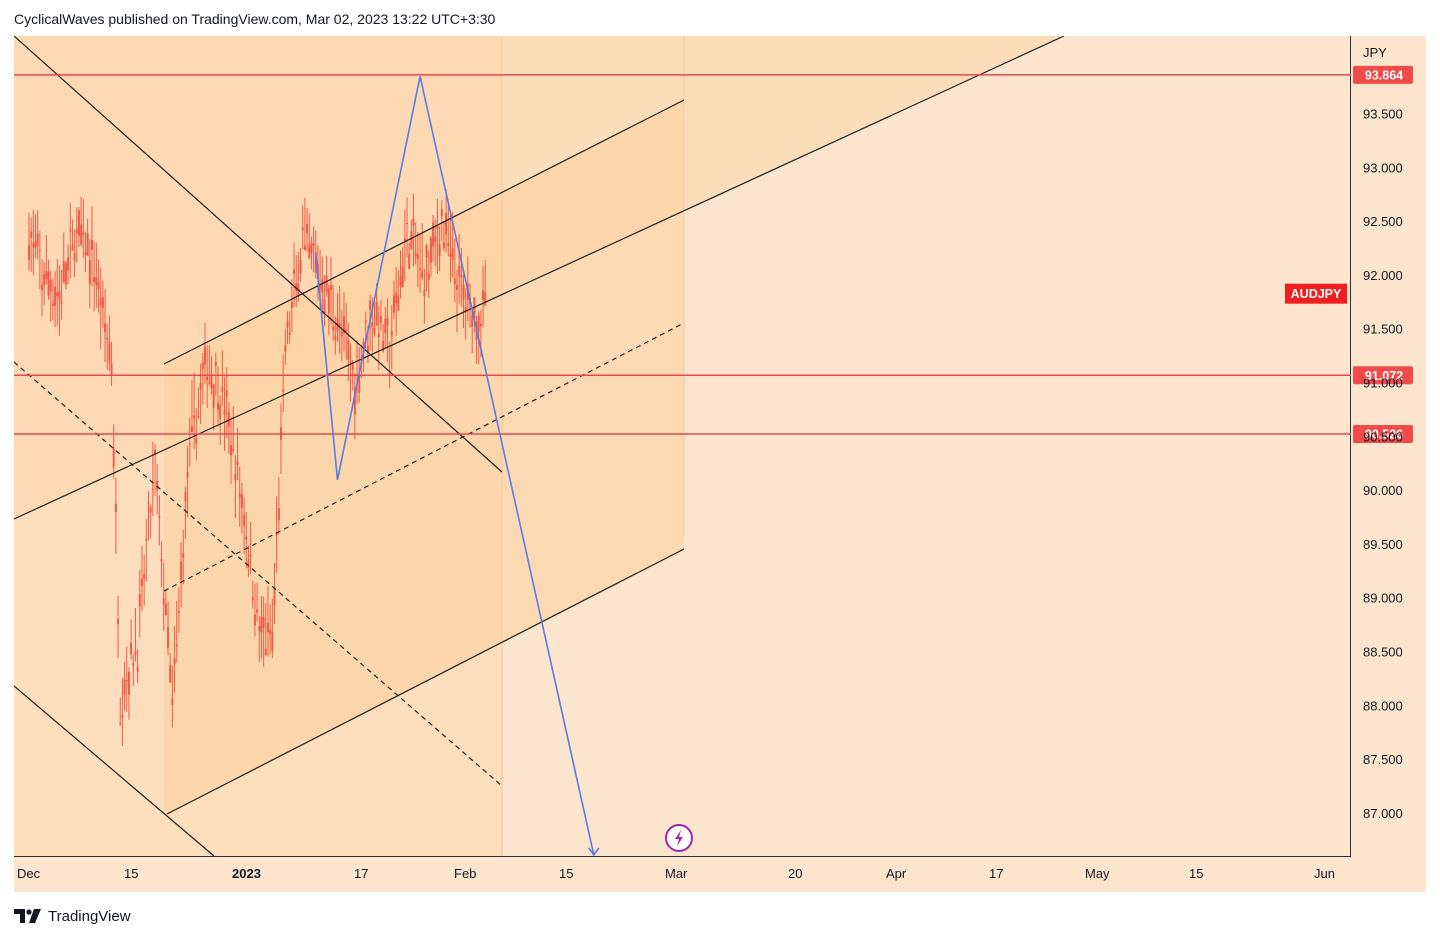  What do you see at coordinates (594, 852) in the screenshot?
I see `projection-arrowhead` at bounding box center [594, 852].